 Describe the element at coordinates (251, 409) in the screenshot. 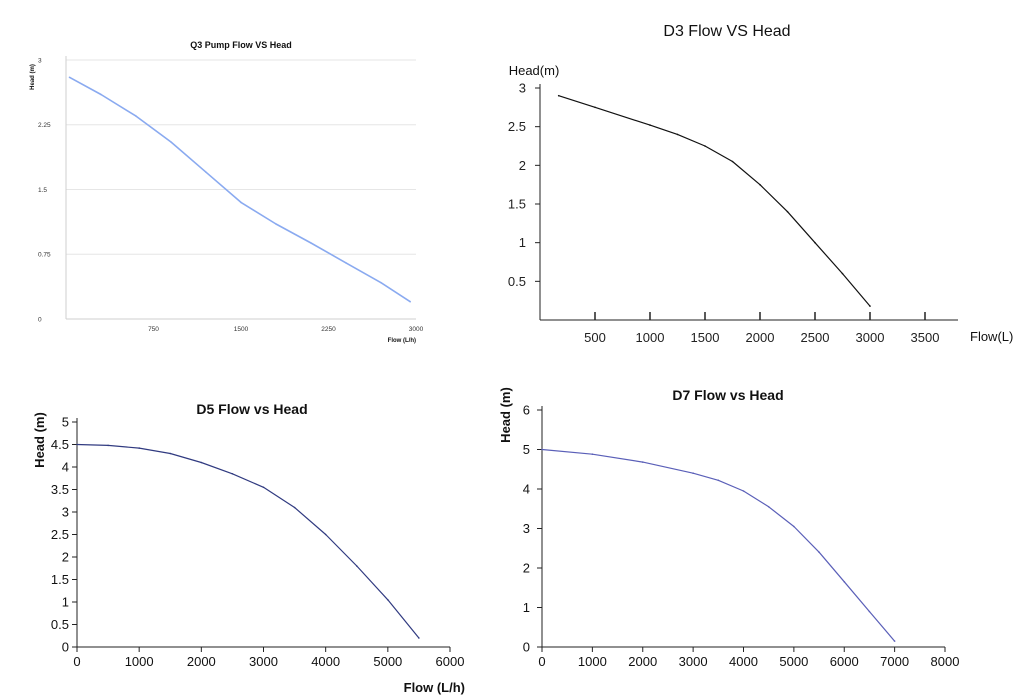

I see `chart-title: D5 Flow vs Head` at that location.